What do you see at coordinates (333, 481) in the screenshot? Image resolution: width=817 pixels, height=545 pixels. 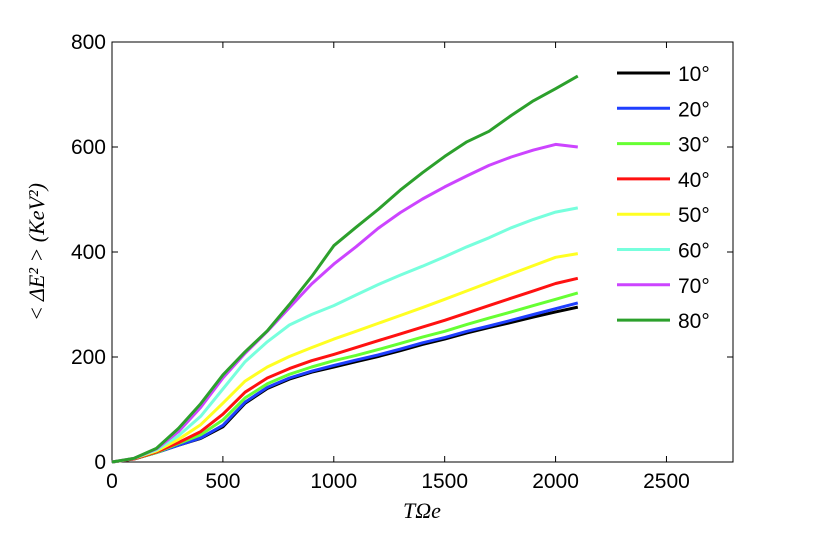 I see `x-tick-label: 1000` at bounding box center [333, 481].